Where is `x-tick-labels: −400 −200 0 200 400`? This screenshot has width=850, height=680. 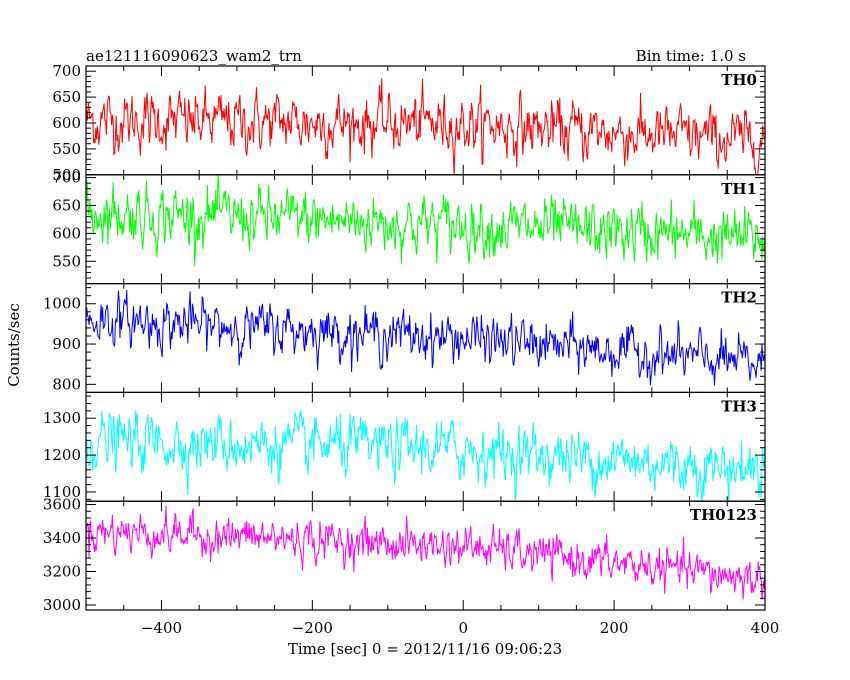
x-tick-labels: −400 −200 0 200 400 is located at coordinates (460, 628).